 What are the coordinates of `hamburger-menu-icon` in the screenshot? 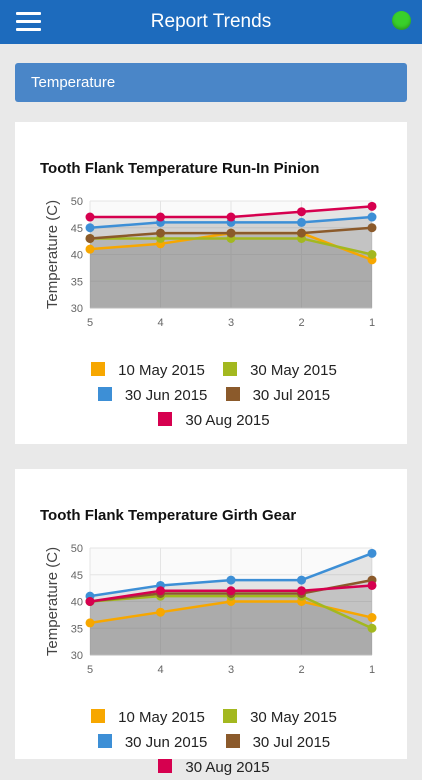 It's located at (28, 22).